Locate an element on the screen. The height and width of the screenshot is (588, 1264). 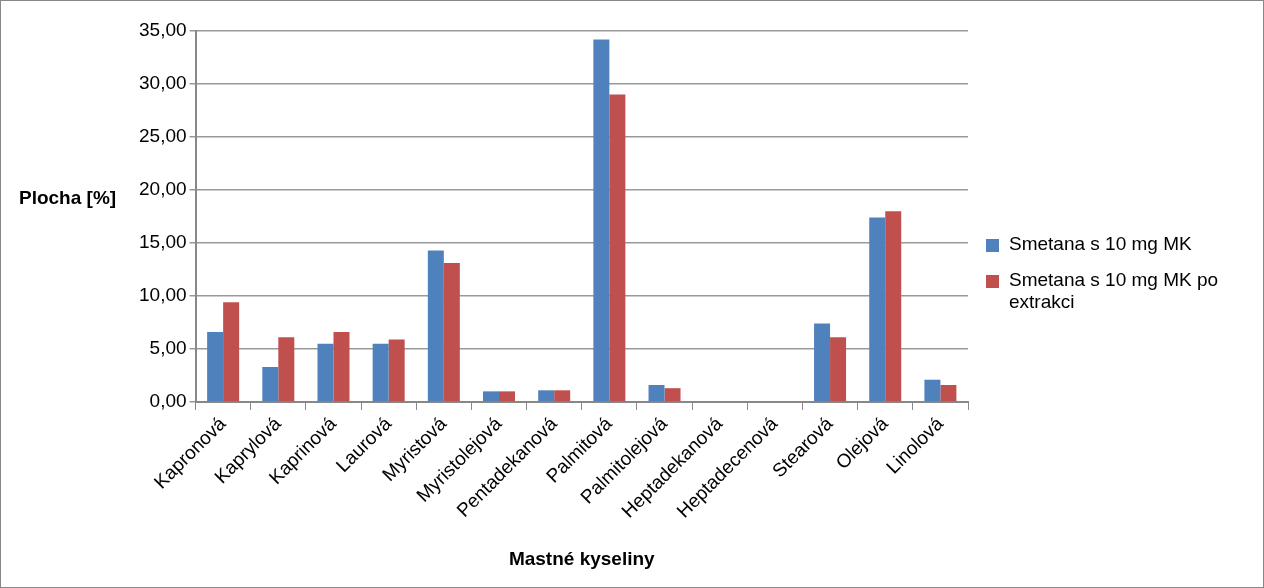
legend-label: Smetana s 10 mg MK po extrakci is located at coordinates (1114, 291).